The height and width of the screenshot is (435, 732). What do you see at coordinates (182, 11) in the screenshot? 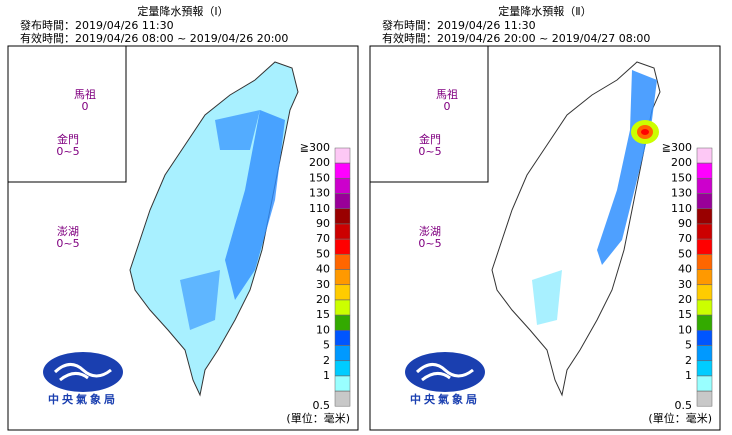
I see `panel-title: 定量降水預報（Ⅰ）` at bounding box center [182, 11].